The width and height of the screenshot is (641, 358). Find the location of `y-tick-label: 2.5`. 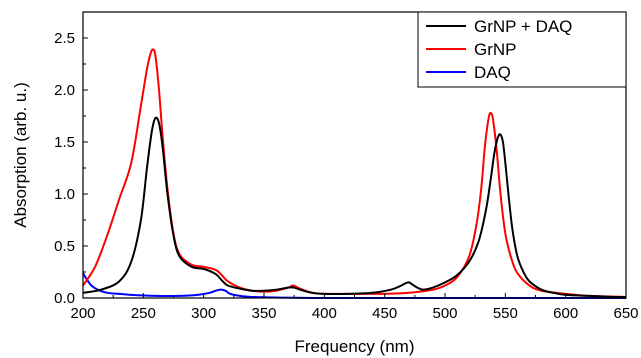

y-tick-label: 2.5 is located at coordinates (64, 38).